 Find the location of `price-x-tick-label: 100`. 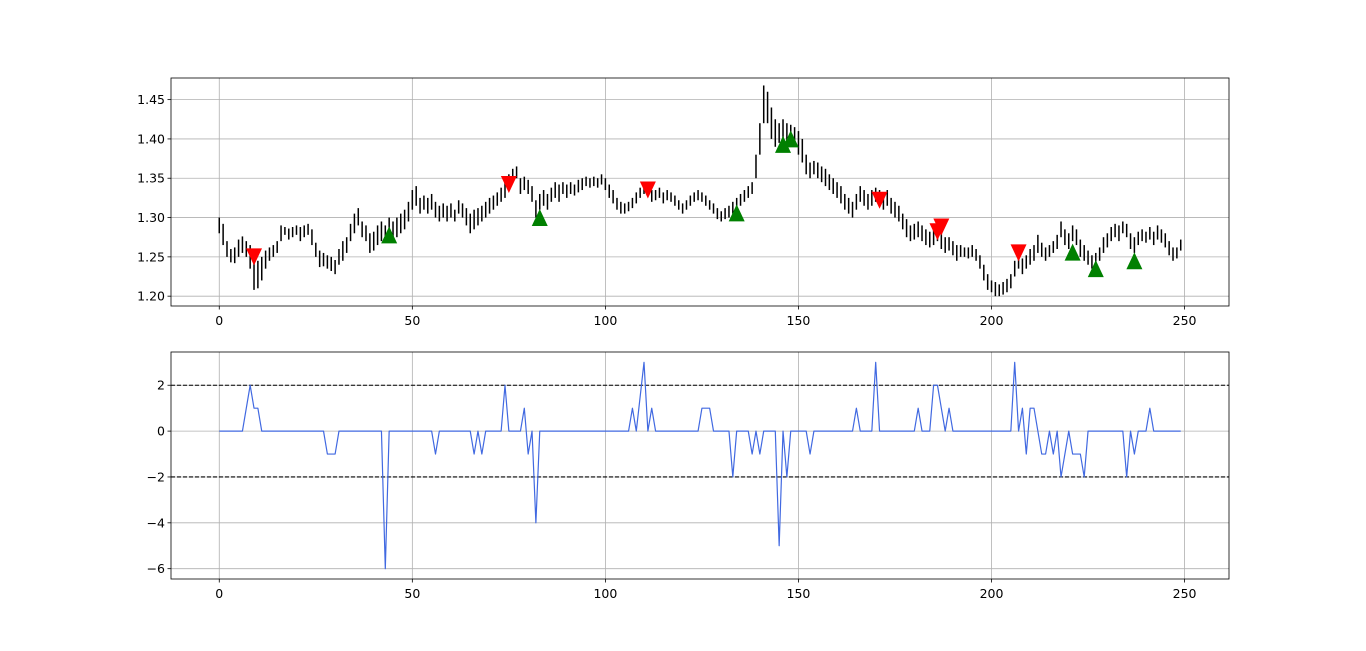

price-x-tick-label: 100 is located at coordinates (605, 320).